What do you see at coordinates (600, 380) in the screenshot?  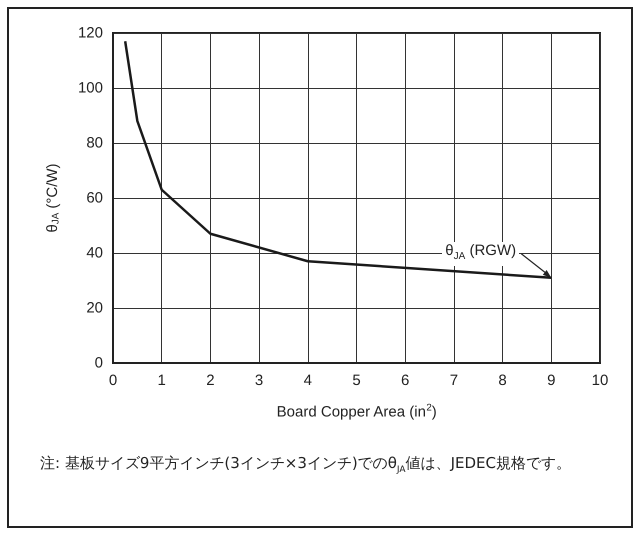 I see `x-tick-label: 10` at bounding box center [600, 380].